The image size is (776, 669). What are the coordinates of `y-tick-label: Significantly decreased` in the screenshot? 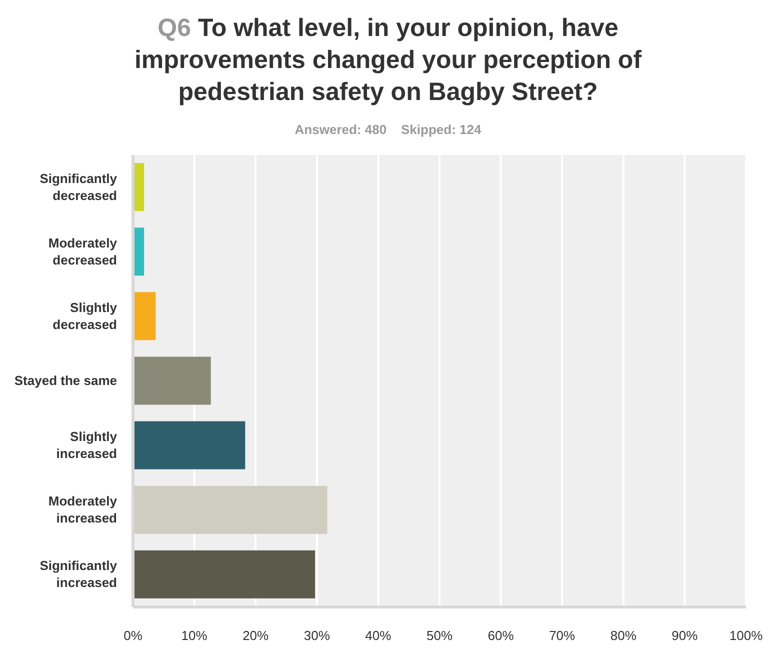 It's located at (79, 186).